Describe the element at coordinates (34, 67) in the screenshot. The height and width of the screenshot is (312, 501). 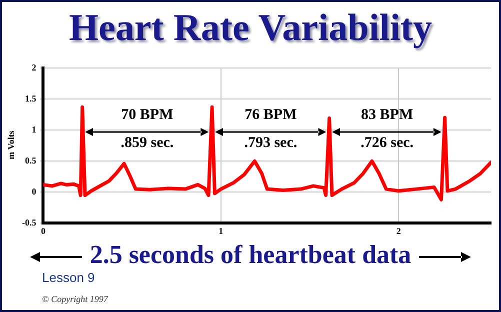
I see `y-tick-label: 2` at that location.